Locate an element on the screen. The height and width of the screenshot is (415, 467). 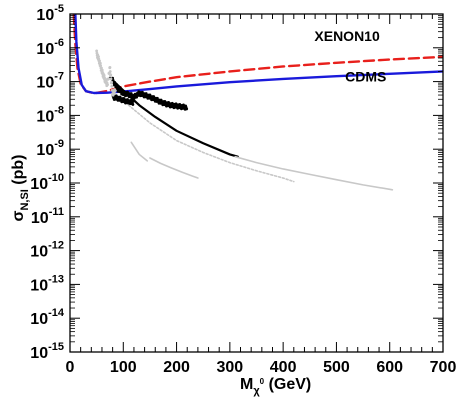
x-axis-label: Mχ0 (GeV) is located at coordinates (275, 386).